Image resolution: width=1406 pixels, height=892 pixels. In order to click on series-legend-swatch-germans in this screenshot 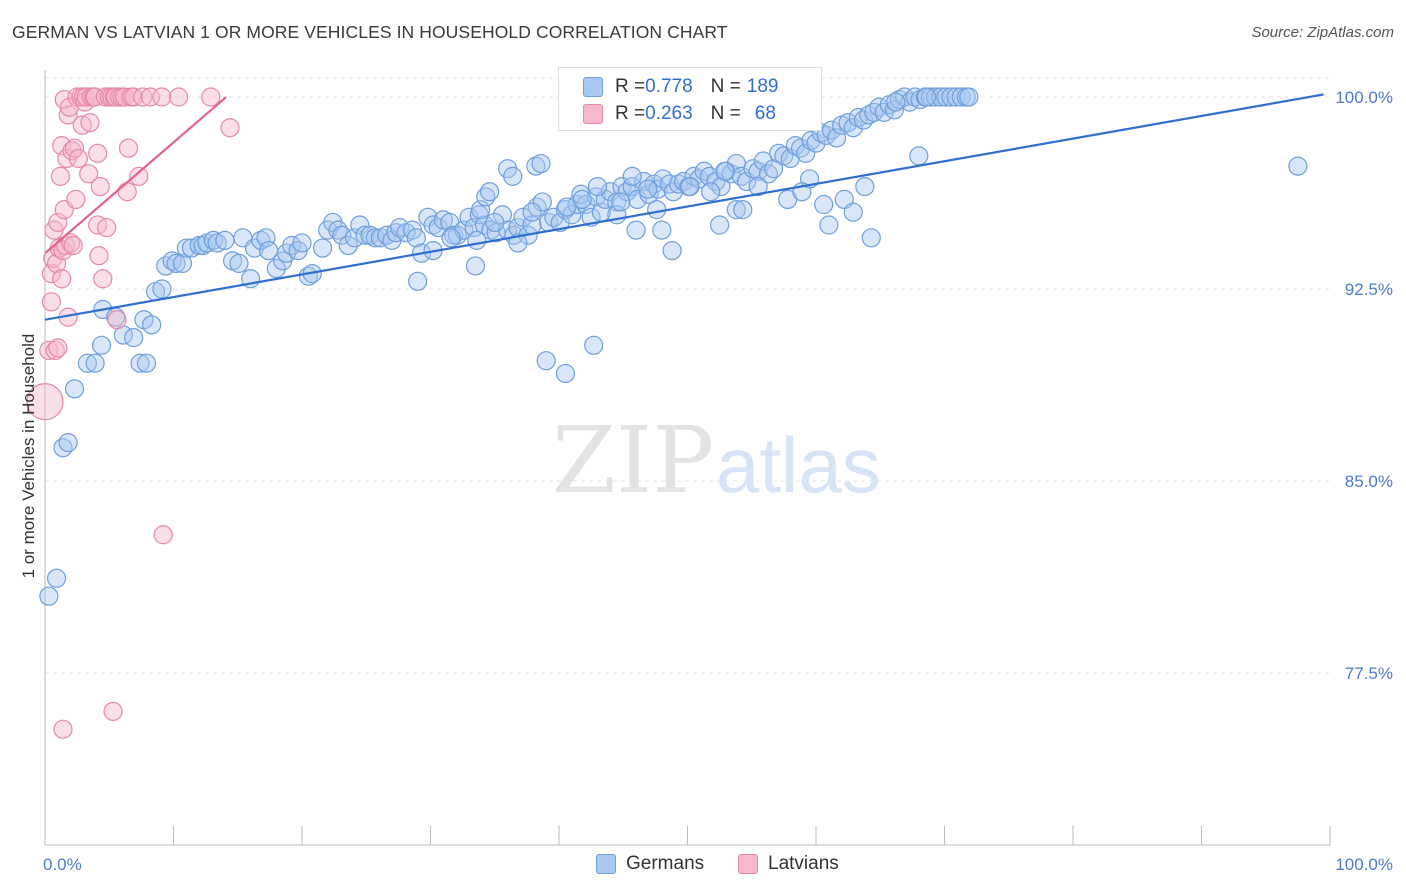, I will do `click(606, 864)`.